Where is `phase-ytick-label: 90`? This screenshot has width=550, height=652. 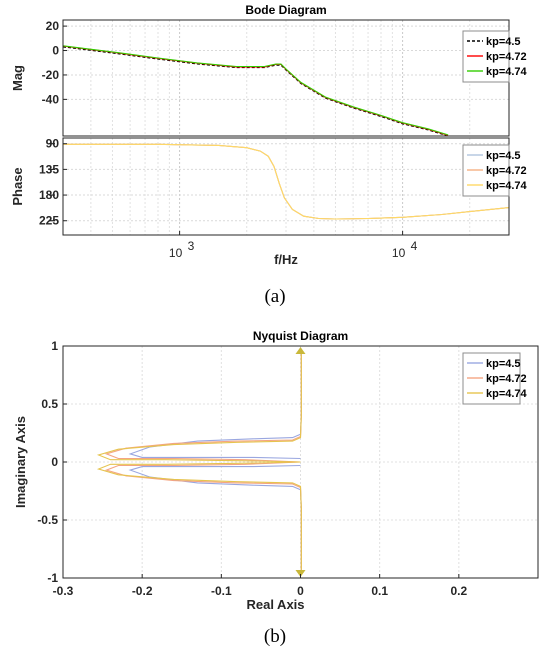 phase-ytick-label: 90 is located at coordinates (53, 144).